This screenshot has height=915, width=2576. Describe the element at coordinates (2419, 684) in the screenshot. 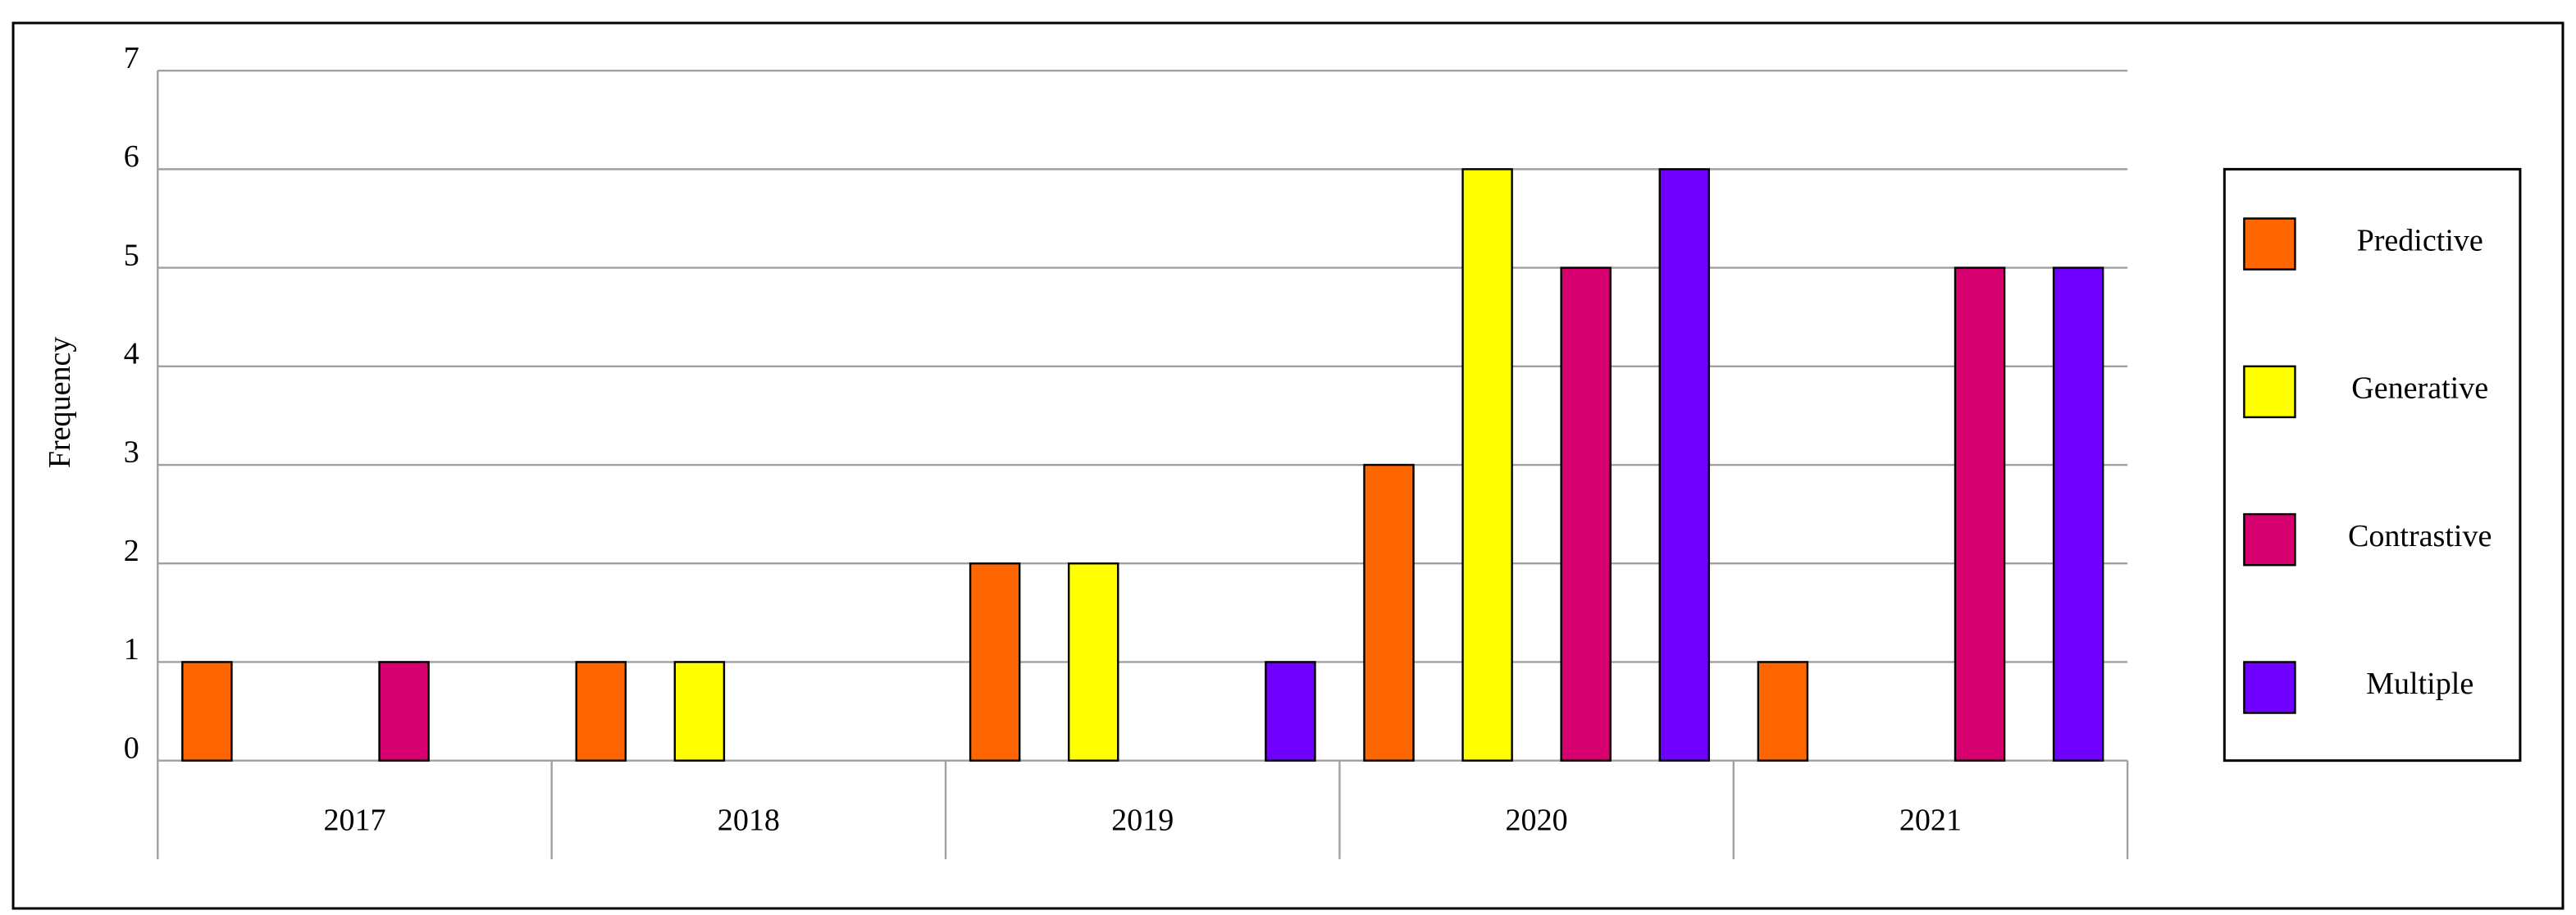

I see `legend-label: Multiple` at that location.